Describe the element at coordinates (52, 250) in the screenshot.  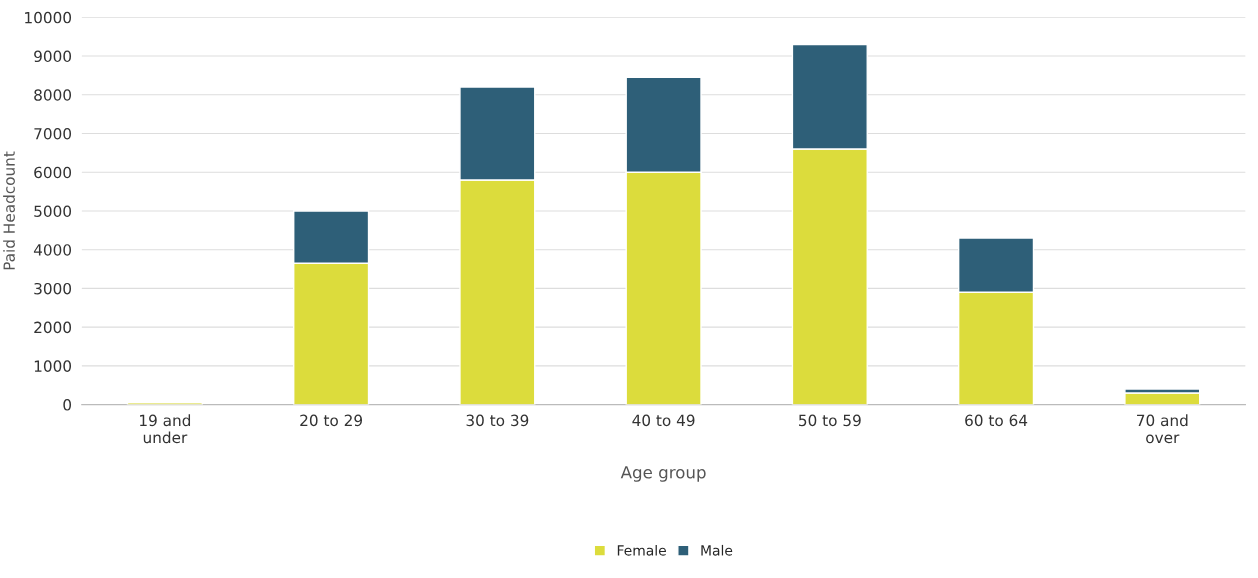
I see `y-tick-label: 4000` at that location.